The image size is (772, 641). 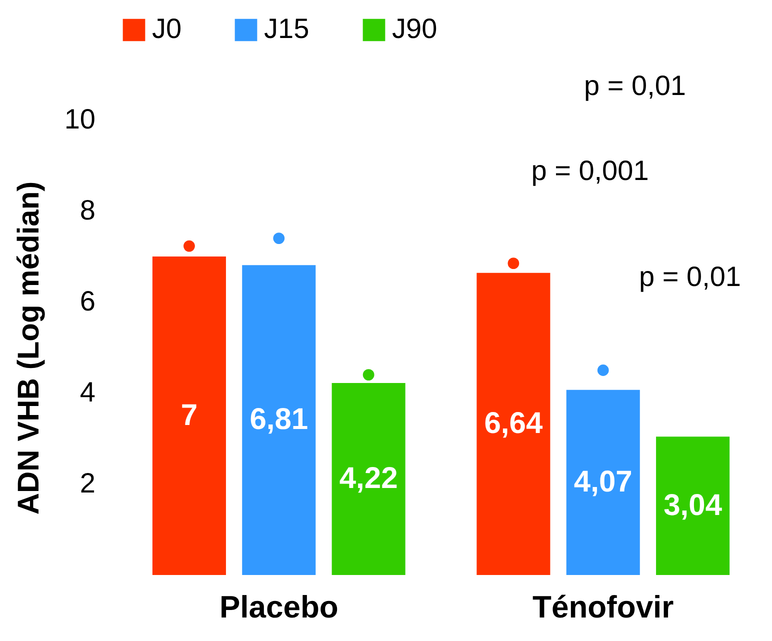 I want to click on y-tick-label: 8, so click(x=88, y=210).